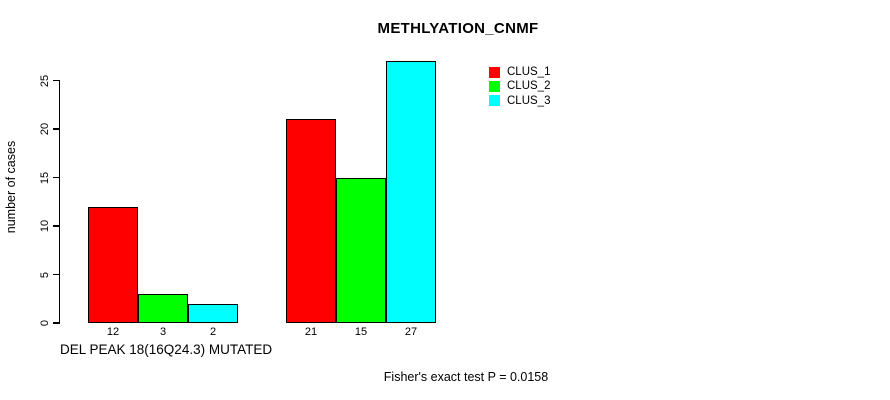 The image size is (890, 400). Describe the element at coordinates (45, 177) in the screenshot. I see `y-tick-label: 15` at that location.